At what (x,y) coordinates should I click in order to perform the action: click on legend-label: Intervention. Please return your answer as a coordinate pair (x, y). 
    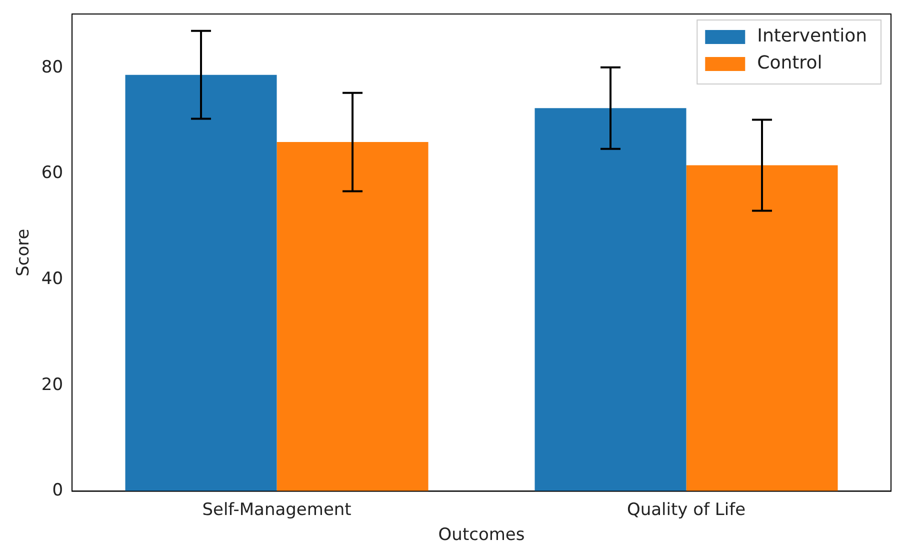
    Looking at the image, I should click on (812, 36).